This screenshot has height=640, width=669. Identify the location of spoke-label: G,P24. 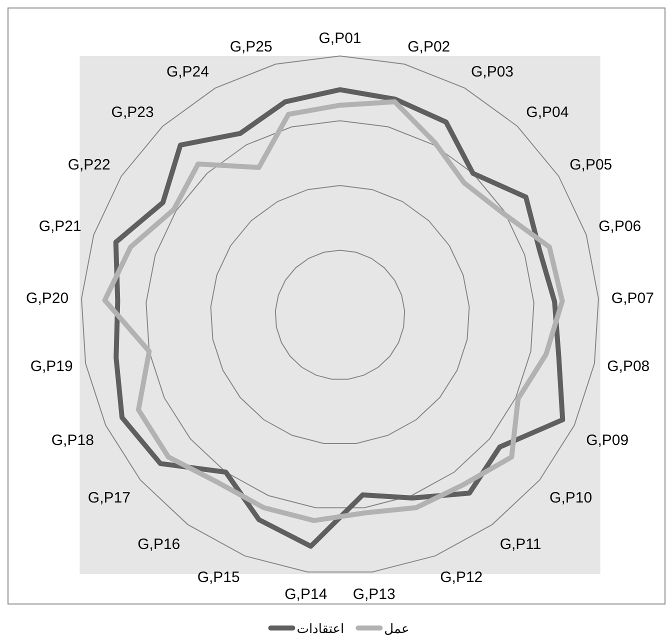
(187, 72).